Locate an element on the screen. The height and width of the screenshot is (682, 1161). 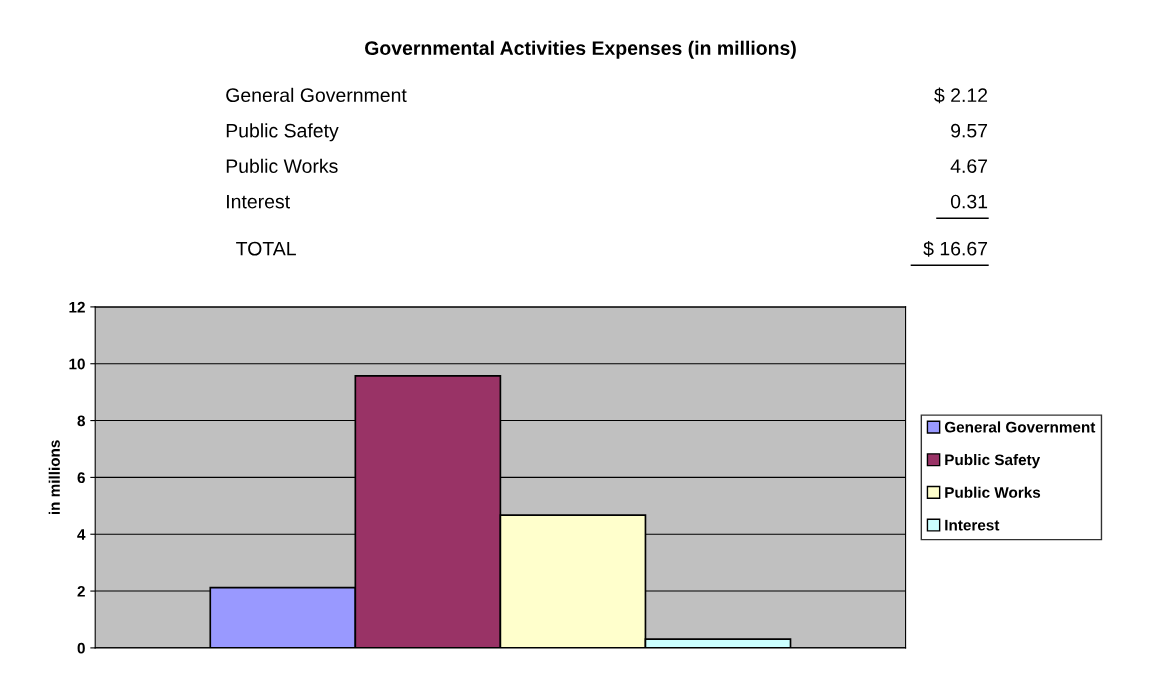
legend-label: Public Works is located at coordinates (993, 492).